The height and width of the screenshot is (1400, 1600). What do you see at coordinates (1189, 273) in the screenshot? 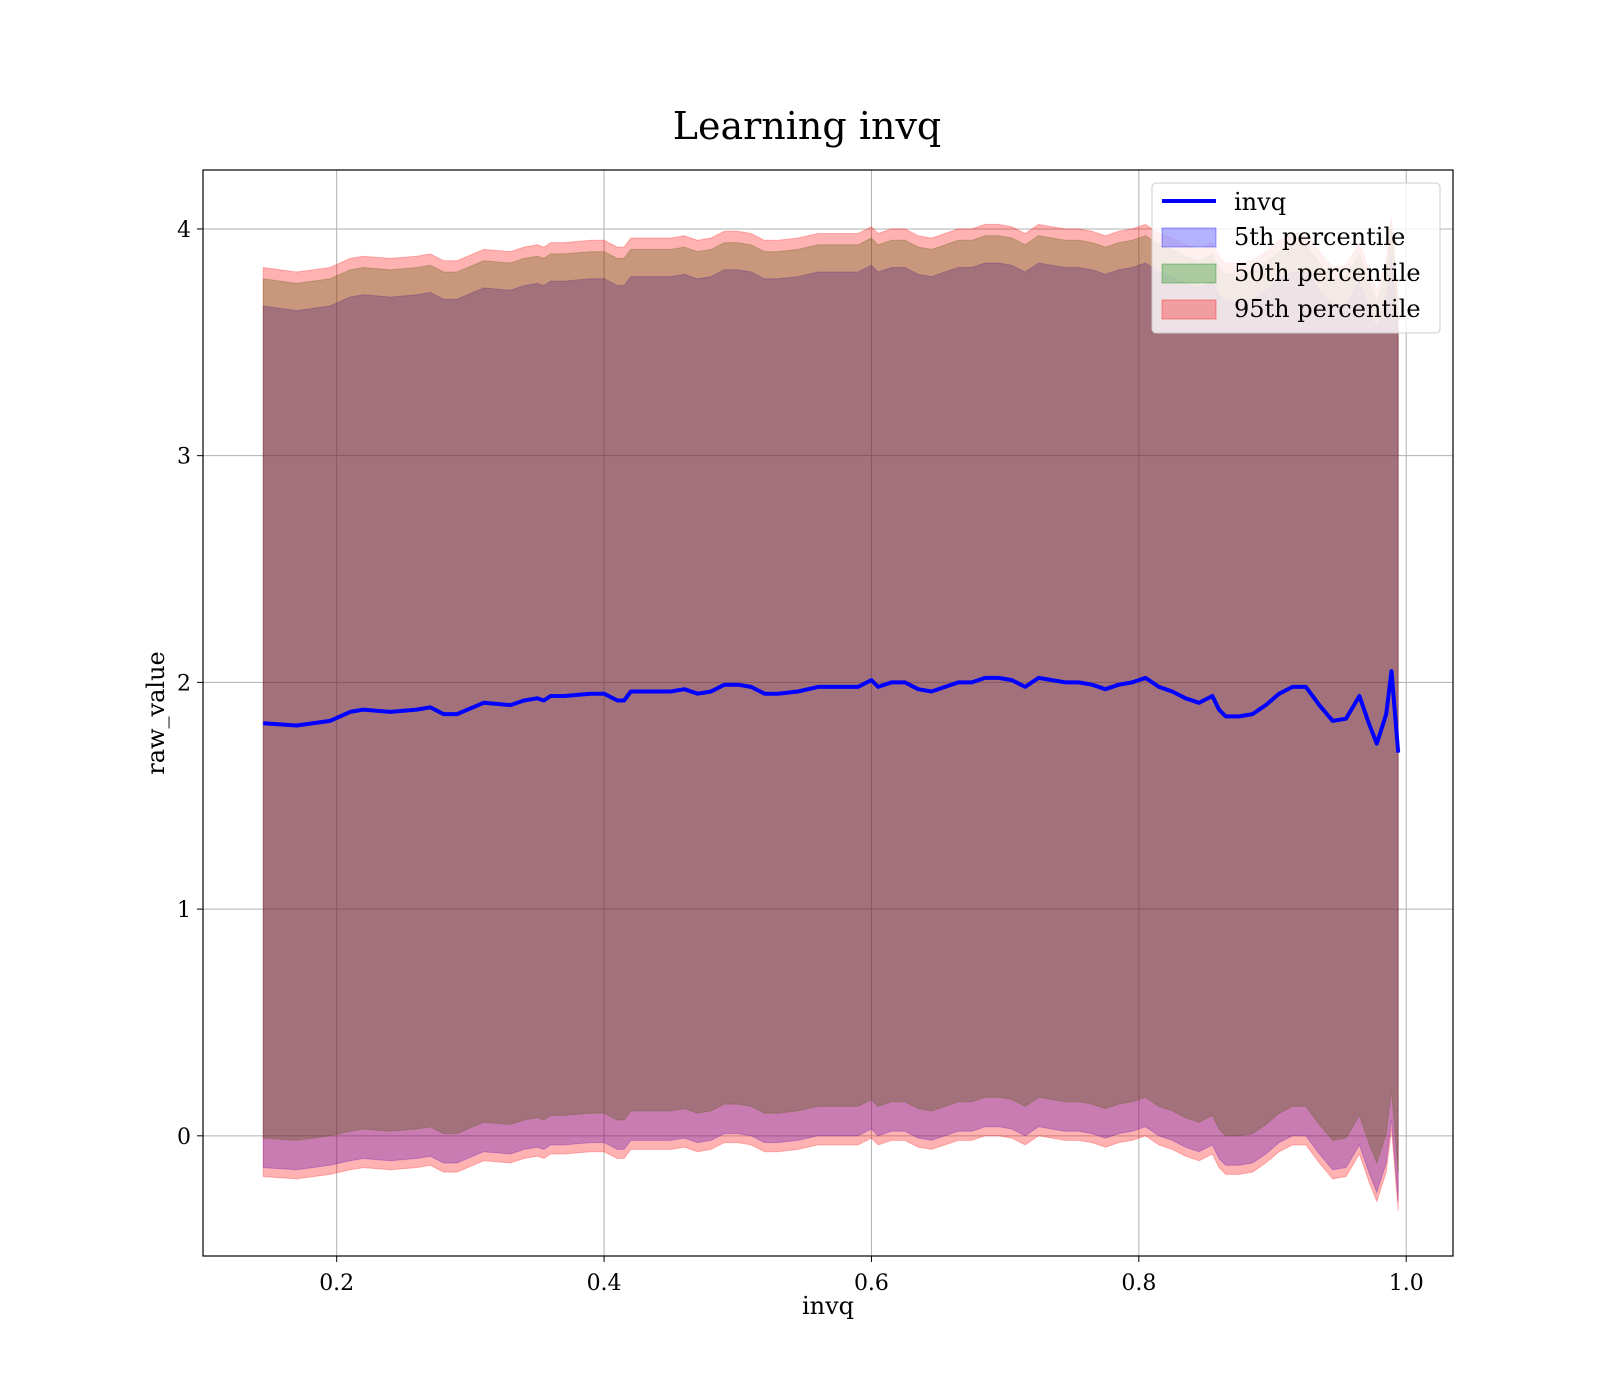
I see `legend-swatch-50th` at bounding box center [1189, 273].